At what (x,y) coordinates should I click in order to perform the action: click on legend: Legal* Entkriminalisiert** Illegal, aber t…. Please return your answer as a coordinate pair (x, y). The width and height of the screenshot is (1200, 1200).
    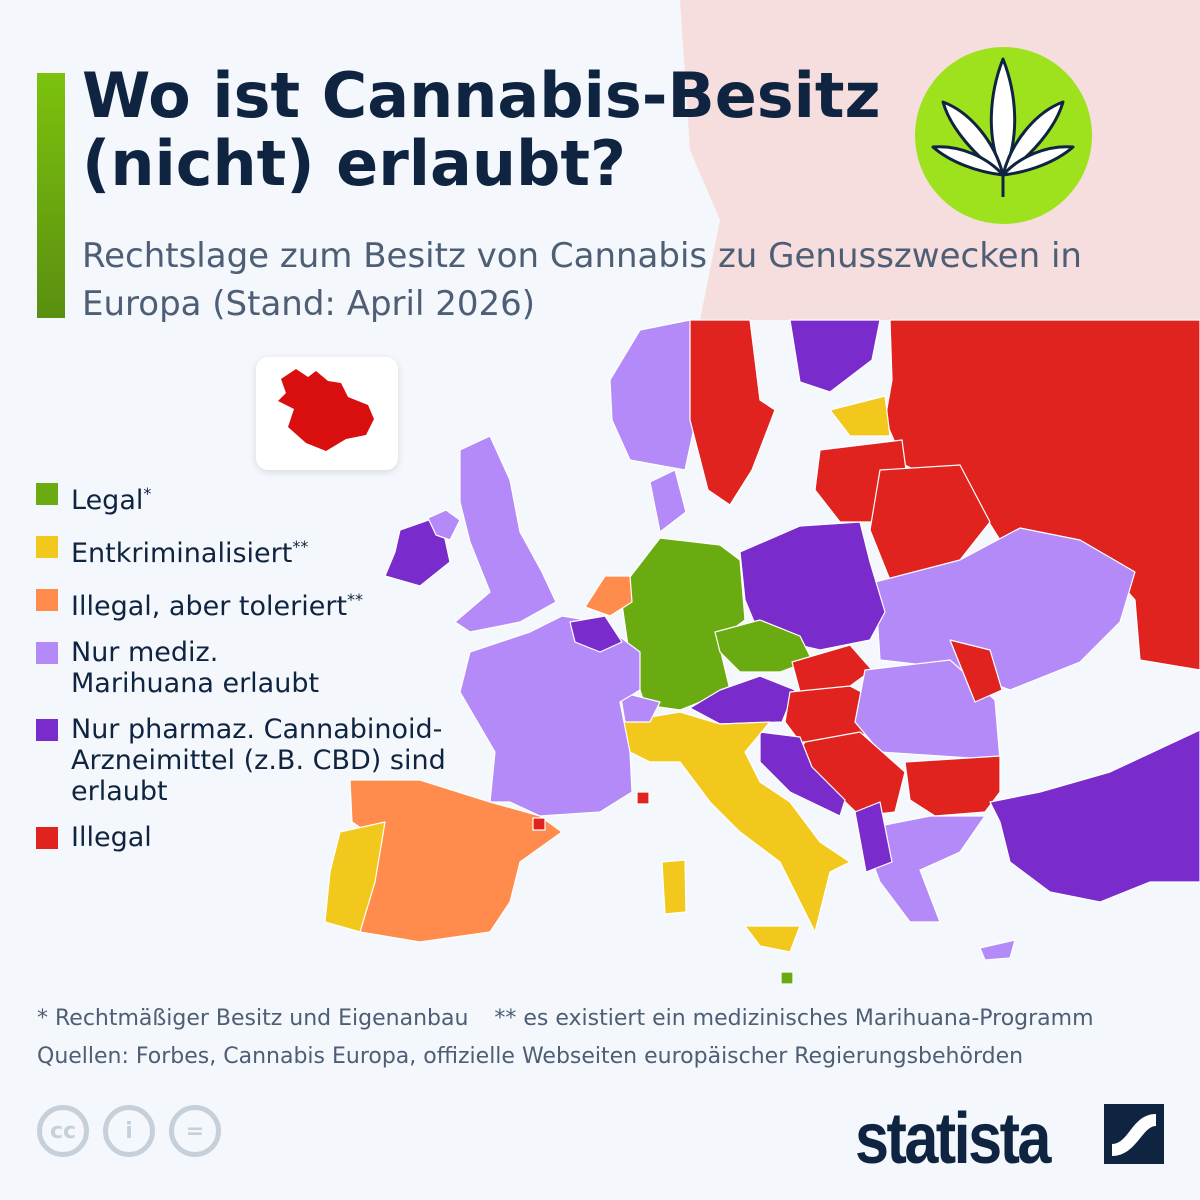
    Looking at the image, I should click on (253, 673).